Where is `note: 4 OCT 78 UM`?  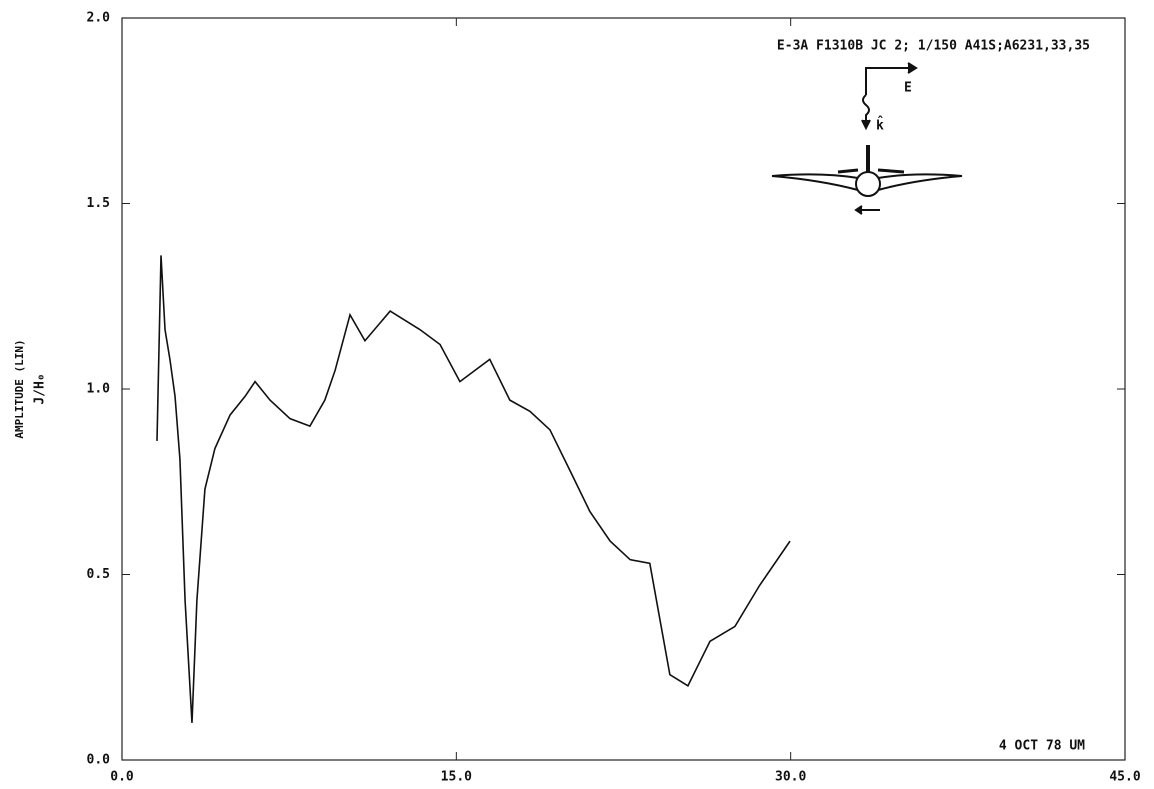
note: 4 OCT 78 UM is located at coordinates (1042, 746).